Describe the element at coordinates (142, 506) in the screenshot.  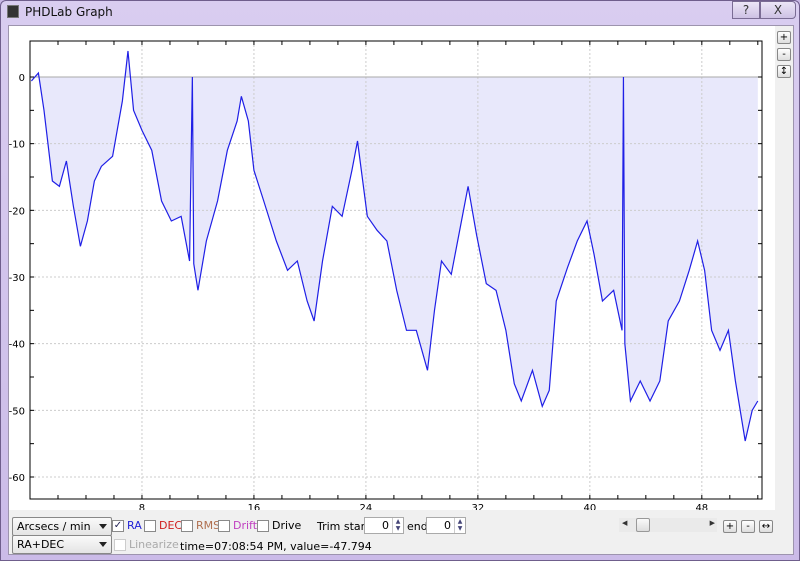
I see `x-tick-label: 8` at that location.